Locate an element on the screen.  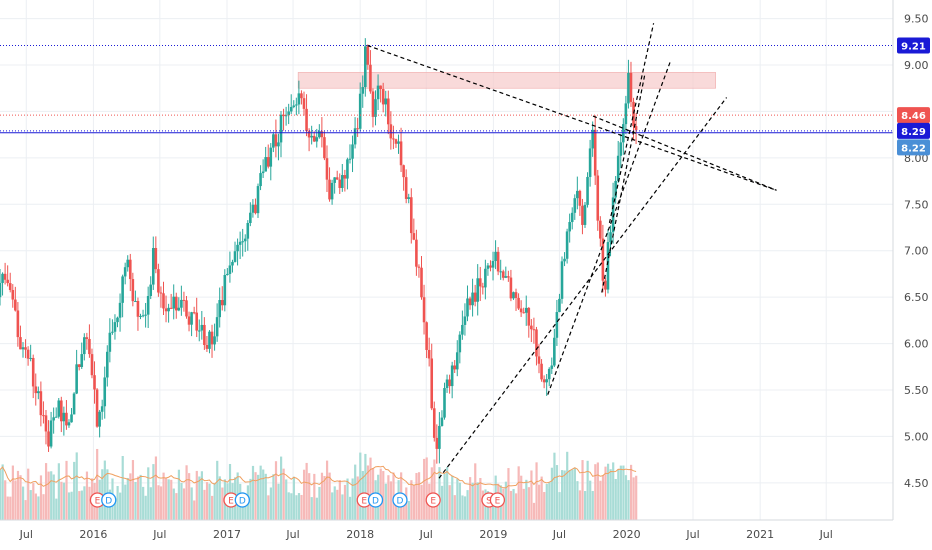
price-badge-label: 8.22 is located at coordinates (913, 148).